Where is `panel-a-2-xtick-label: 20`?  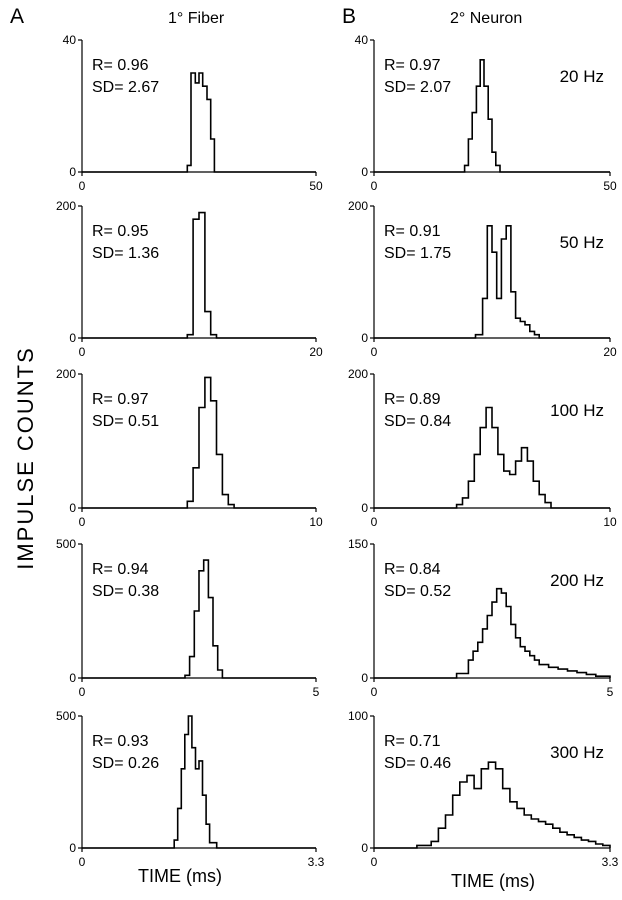
panel-a-2-xtick-label: 20 is located at coordinates (316, 352).